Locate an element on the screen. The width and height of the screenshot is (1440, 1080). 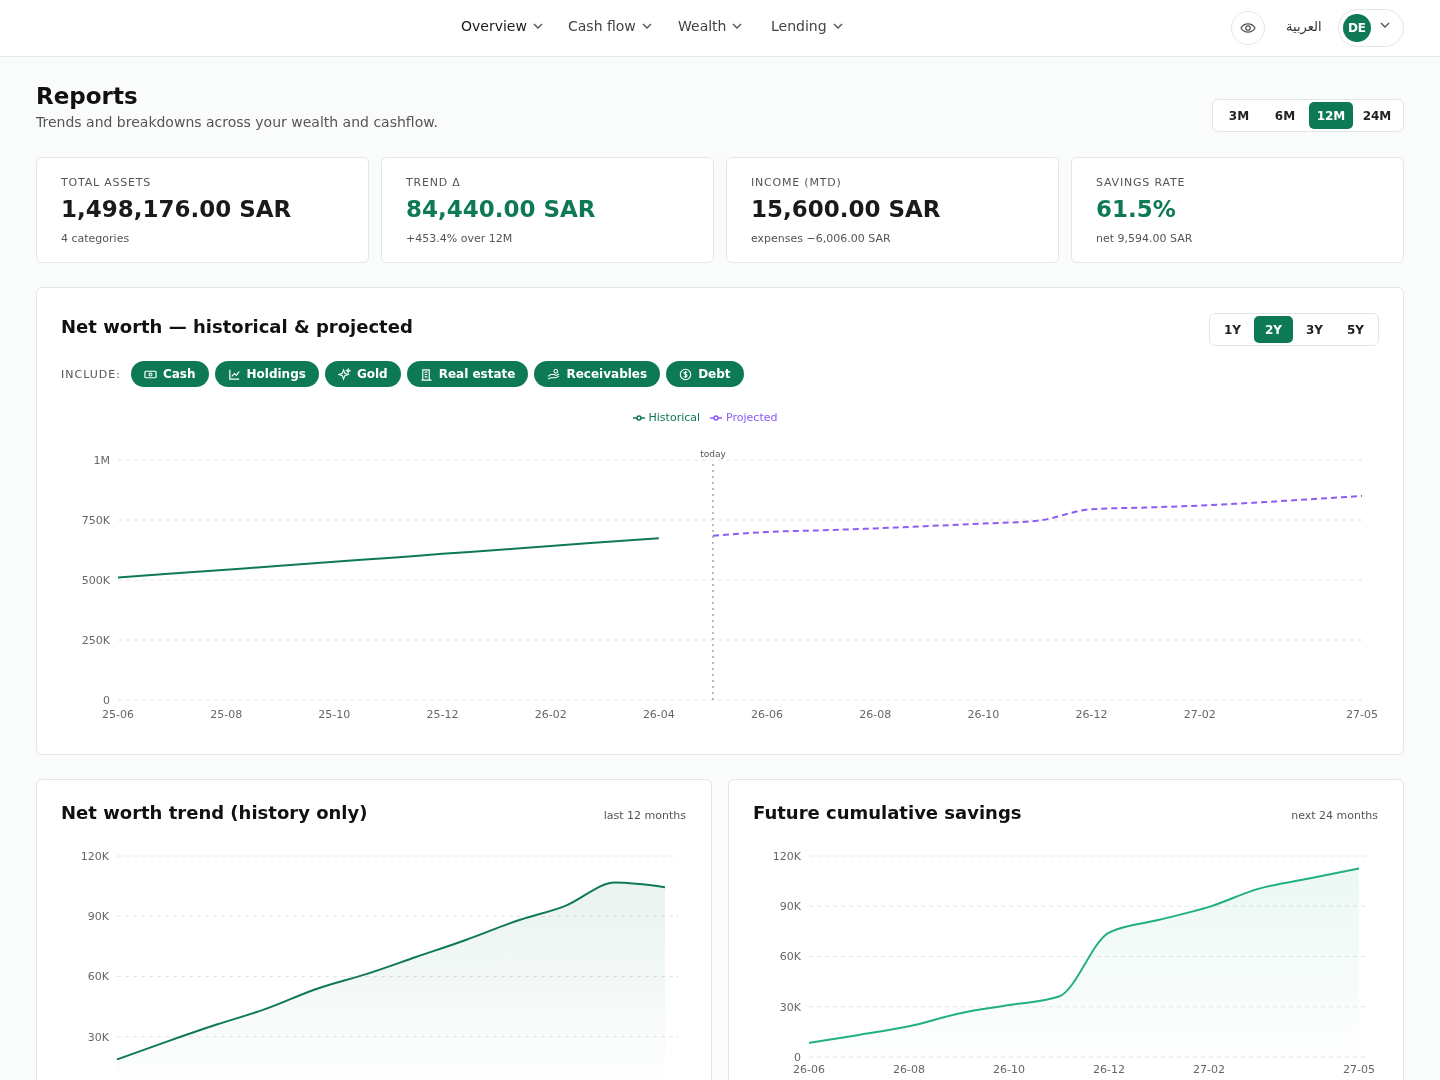
text: 1Y is located at coordinates (1232, 330).